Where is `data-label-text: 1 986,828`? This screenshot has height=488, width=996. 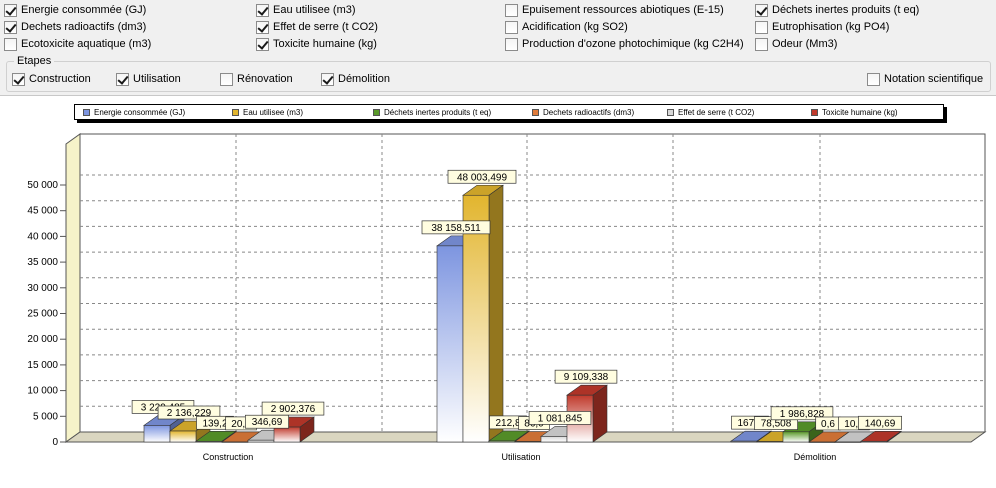
data-label-text: 1 986,828 is located at coordinates (802, 414).